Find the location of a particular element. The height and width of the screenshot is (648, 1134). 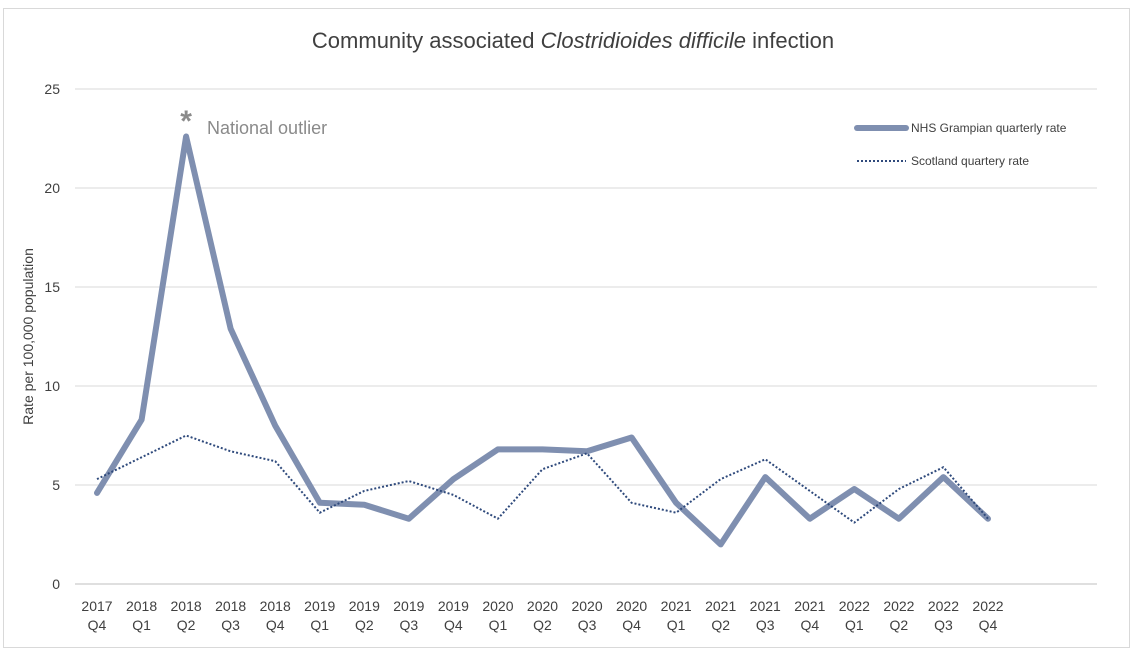

y-tick-label: 15 is located at coordinates (52, 287).